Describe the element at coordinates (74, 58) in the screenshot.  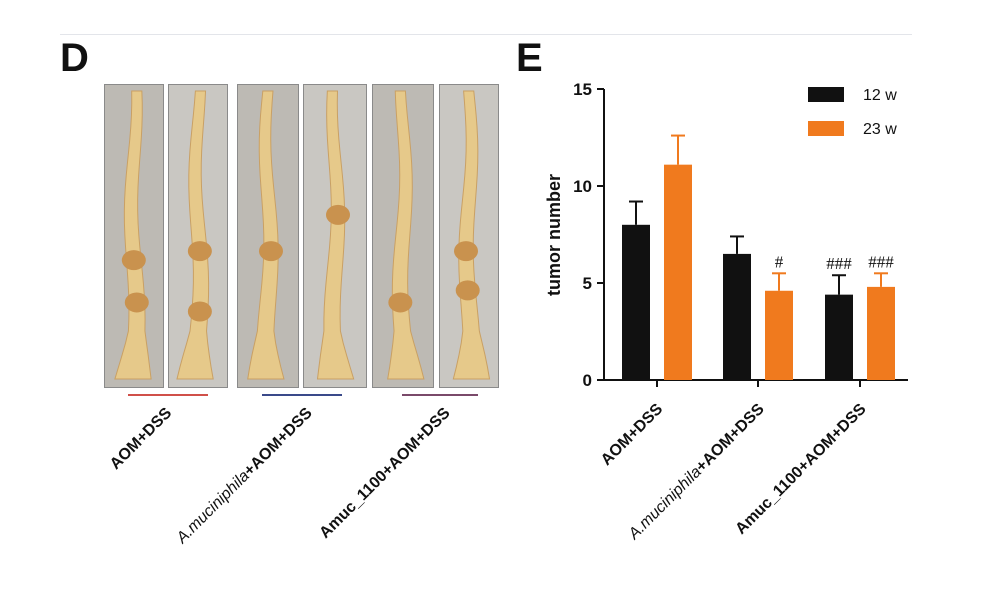
I see `panel-d-letter: D` at that location.